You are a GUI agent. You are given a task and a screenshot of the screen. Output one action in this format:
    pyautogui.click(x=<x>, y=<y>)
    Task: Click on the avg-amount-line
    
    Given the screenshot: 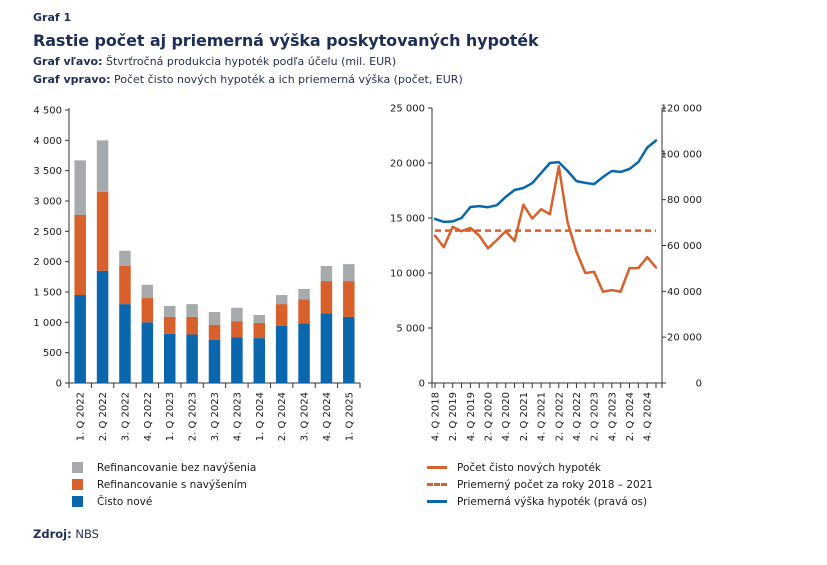 What is the action you would take?
    pyautogui.click(x=545, y=181)
    